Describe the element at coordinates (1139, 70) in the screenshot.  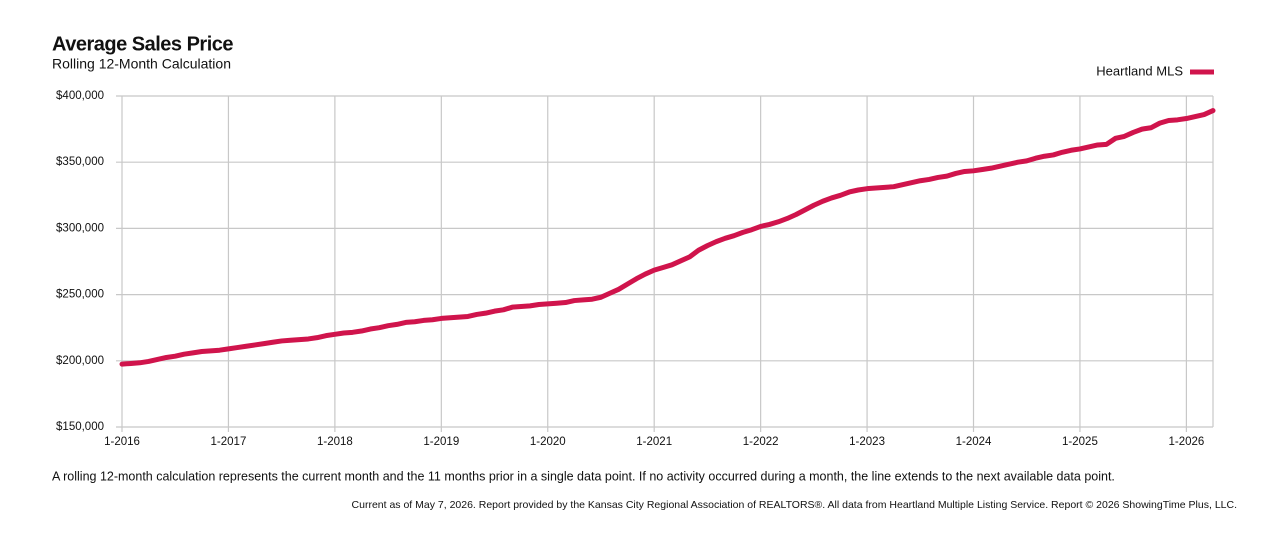
I see `legend-label: Heartland MLS` at that location.